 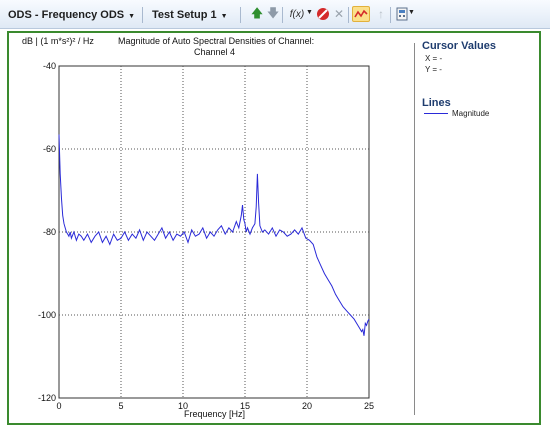 What do you see at coordinates (434, 58) in the screenshot?
I see `cursor-x-value: X = -` at bounding box center [434, 58].